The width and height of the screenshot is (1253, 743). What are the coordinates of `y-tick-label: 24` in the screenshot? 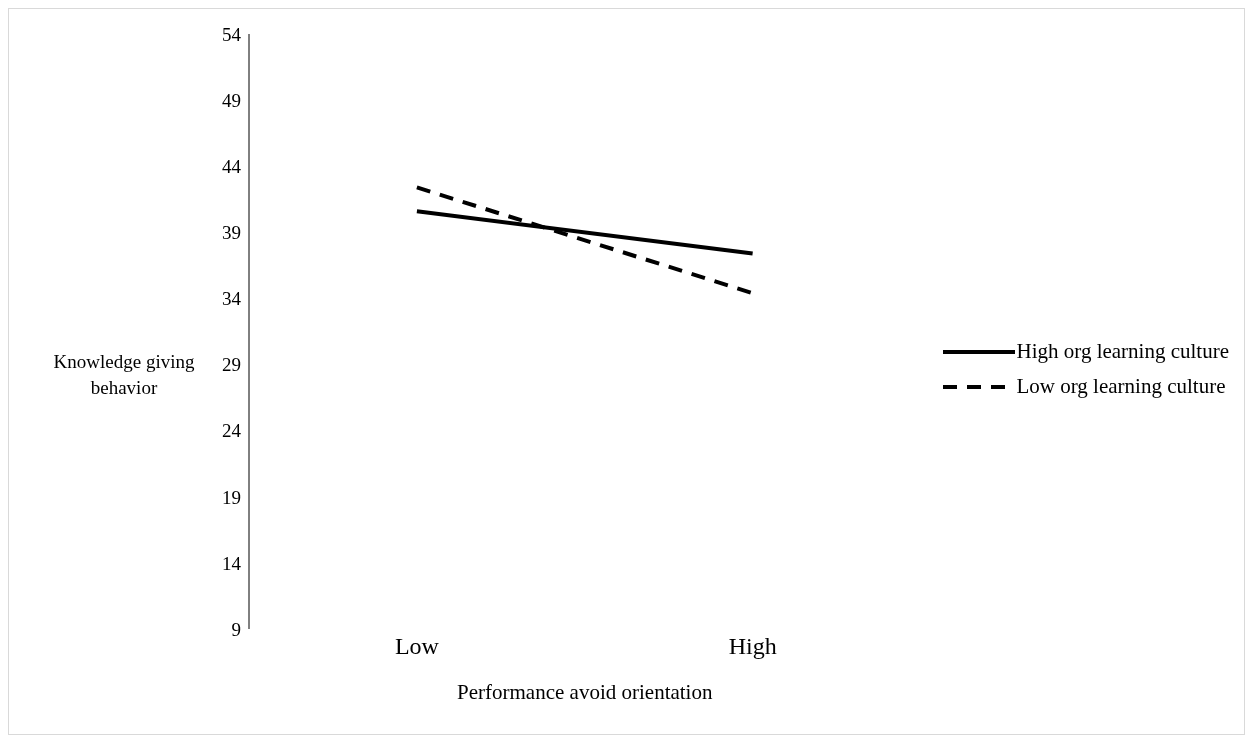 It's located at (232, 431).